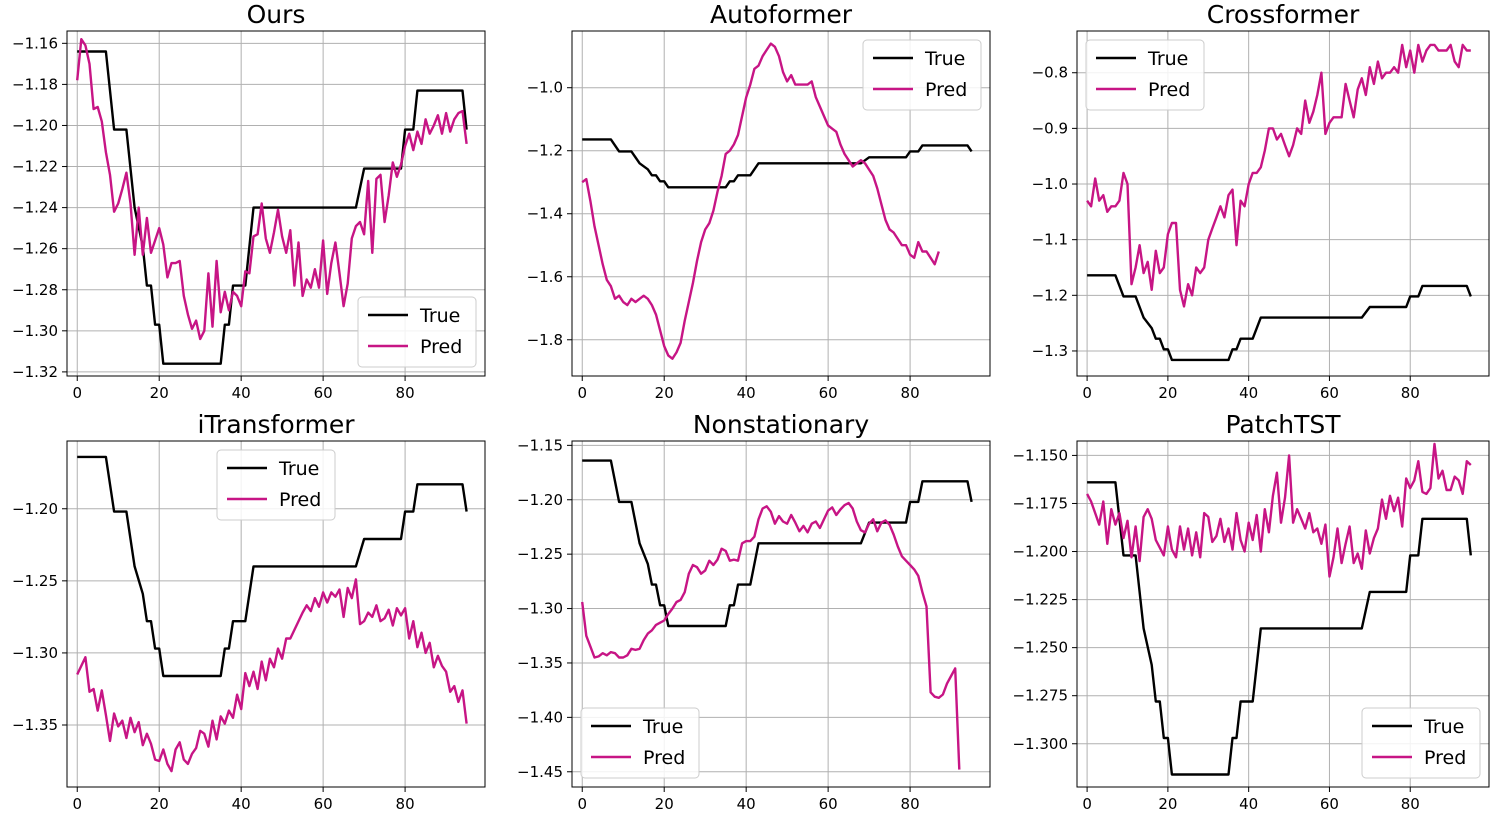 The width and height of the screenshot is (1494, 817). What do you see at coordinates (1040, 600) in the screenshot?
I see `y-tick-label: −1.225` at bounding box center [1040, 600].